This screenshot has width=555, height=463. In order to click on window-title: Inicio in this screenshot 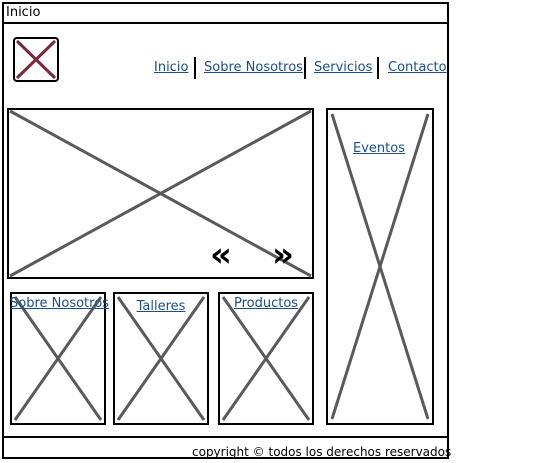, I will do `click(23, 12)`.